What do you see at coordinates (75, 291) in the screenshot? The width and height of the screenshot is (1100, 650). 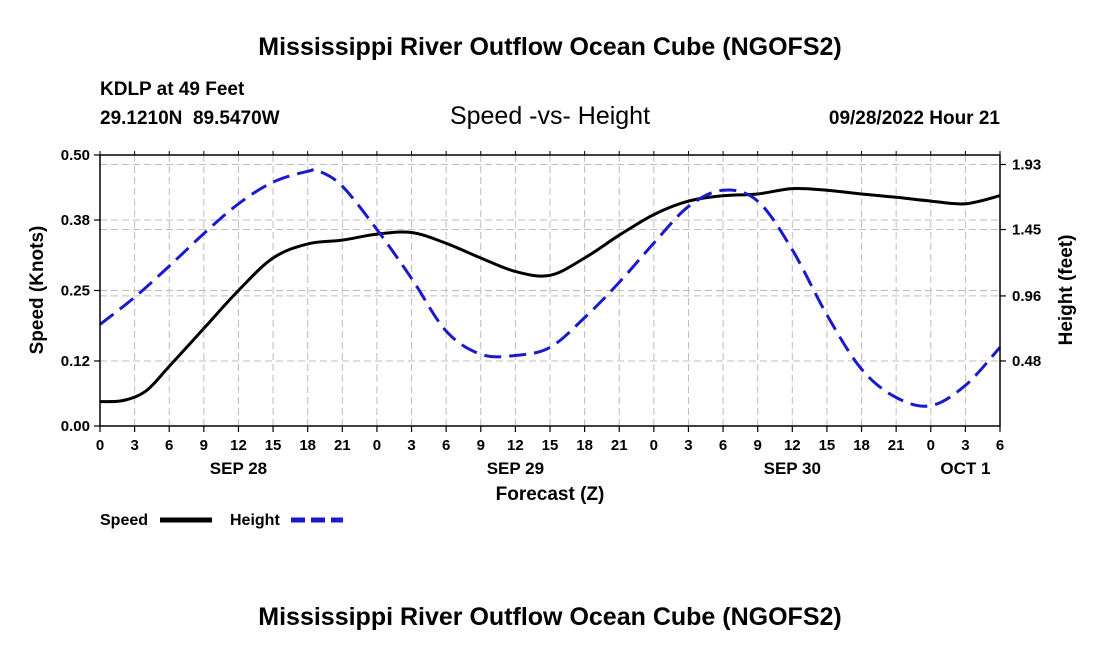 I see `y-left-tick-label: 0.25` at bounding box center [75, 291].